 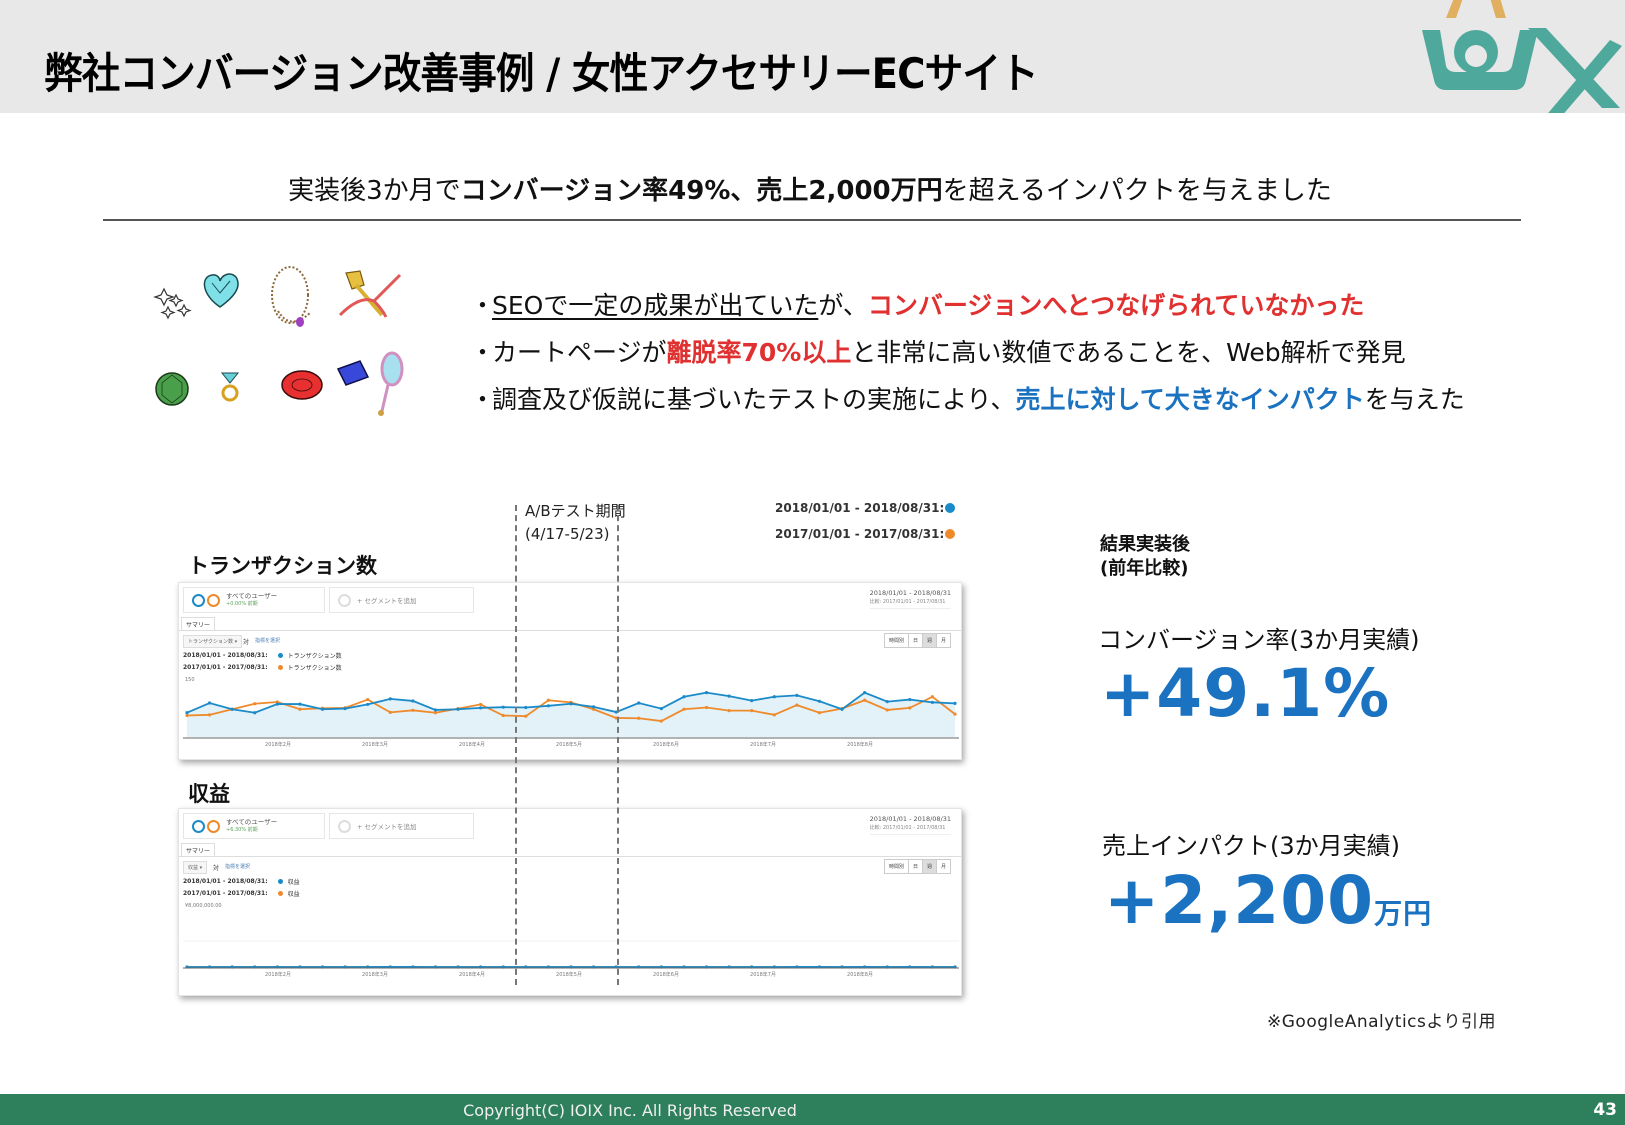 What do you see at coordinates (516, 745) in the screenshot?
I see `ab-test-start-line` at bounding box center [516, 745].